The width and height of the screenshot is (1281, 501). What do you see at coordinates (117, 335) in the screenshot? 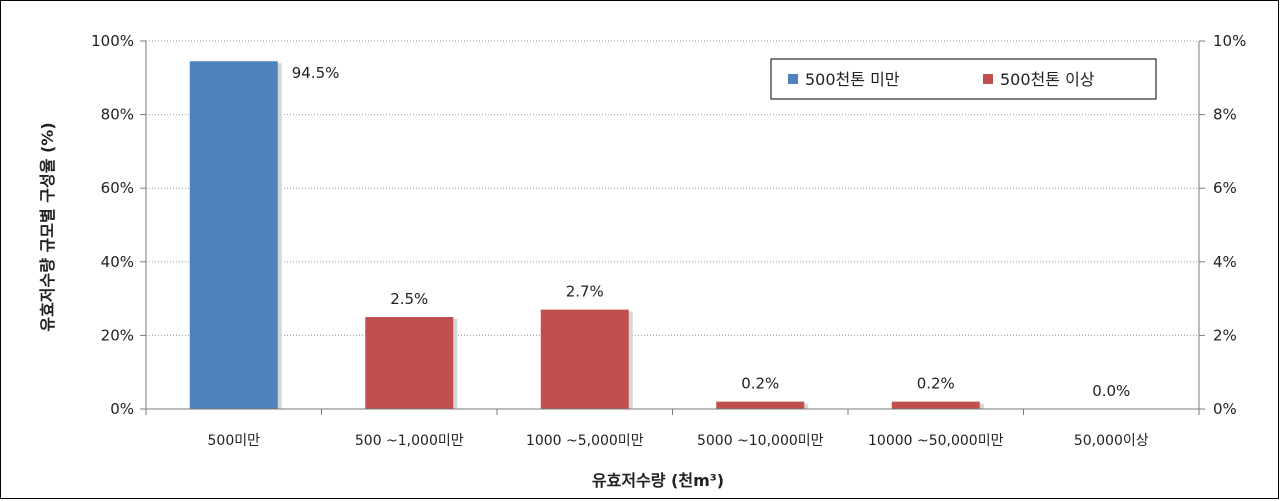
I see `left-tick-label: 20%` at bounding box center [117, 335].